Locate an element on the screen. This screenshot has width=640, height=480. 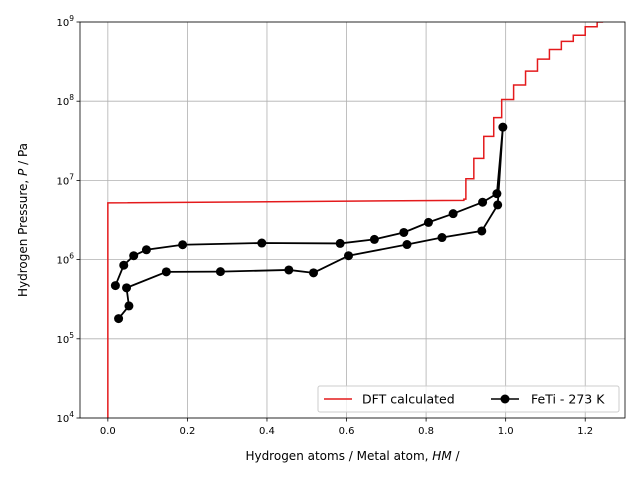
x-axis-label: Hydrogen atoms / Metal atom, HM / is located at coordinates (352, 456).